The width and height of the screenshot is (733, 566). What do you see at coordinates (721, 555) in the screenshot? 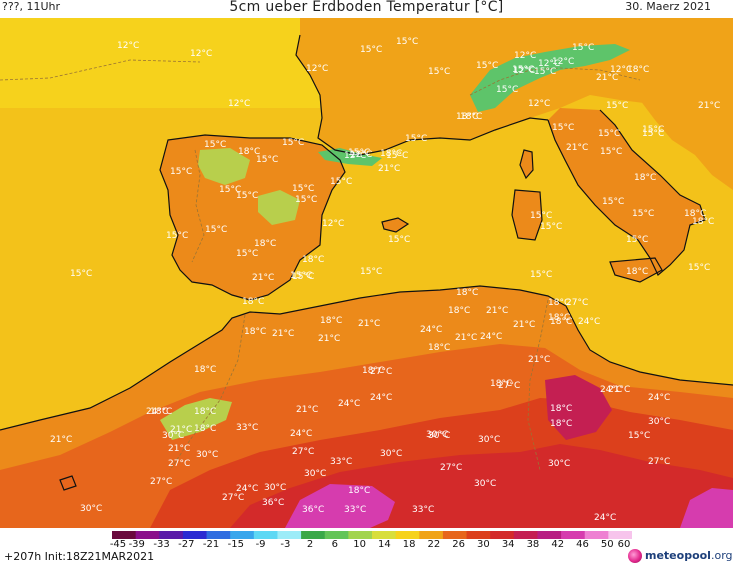
I see `brand-tld: .org` at bounding box center [721, 555].